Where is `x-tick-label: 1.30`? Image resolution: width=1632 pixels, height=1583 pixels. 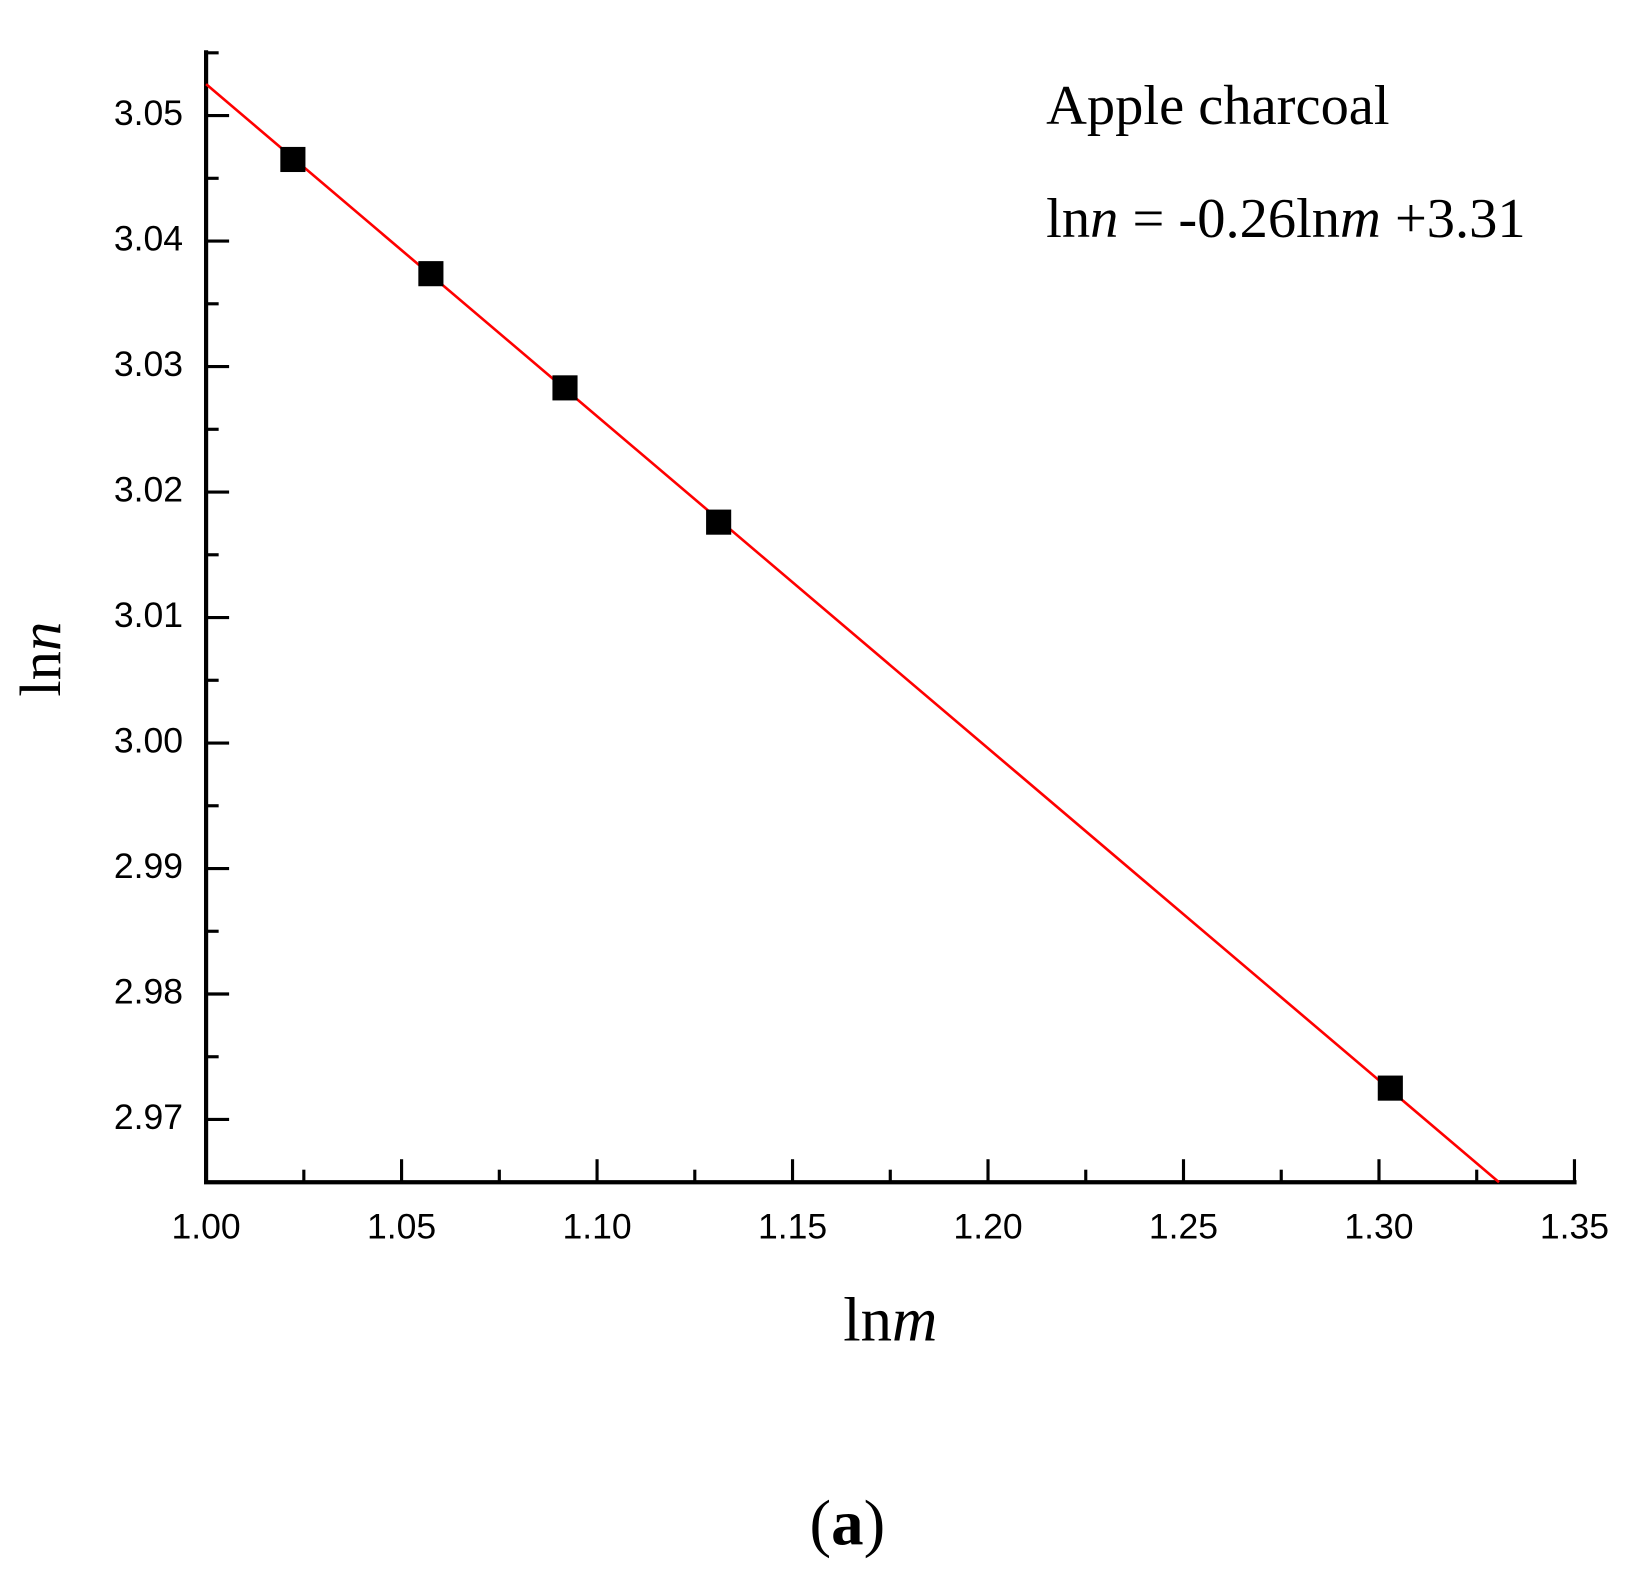 x-tick-label: 1.30 is located at coordinates (1378, 1227).